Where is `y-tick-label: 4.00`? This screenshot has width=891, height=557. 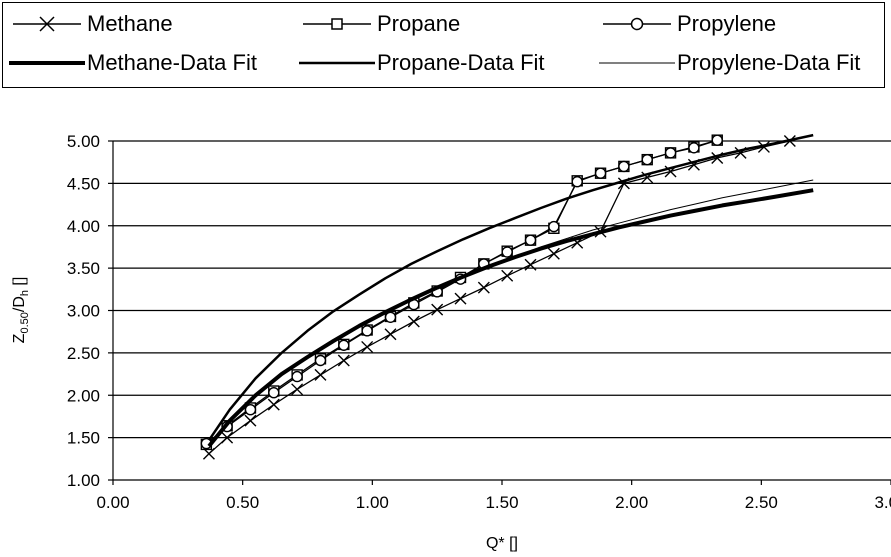
y-tick-label: 4.00 is located at coordinates (83, 226).